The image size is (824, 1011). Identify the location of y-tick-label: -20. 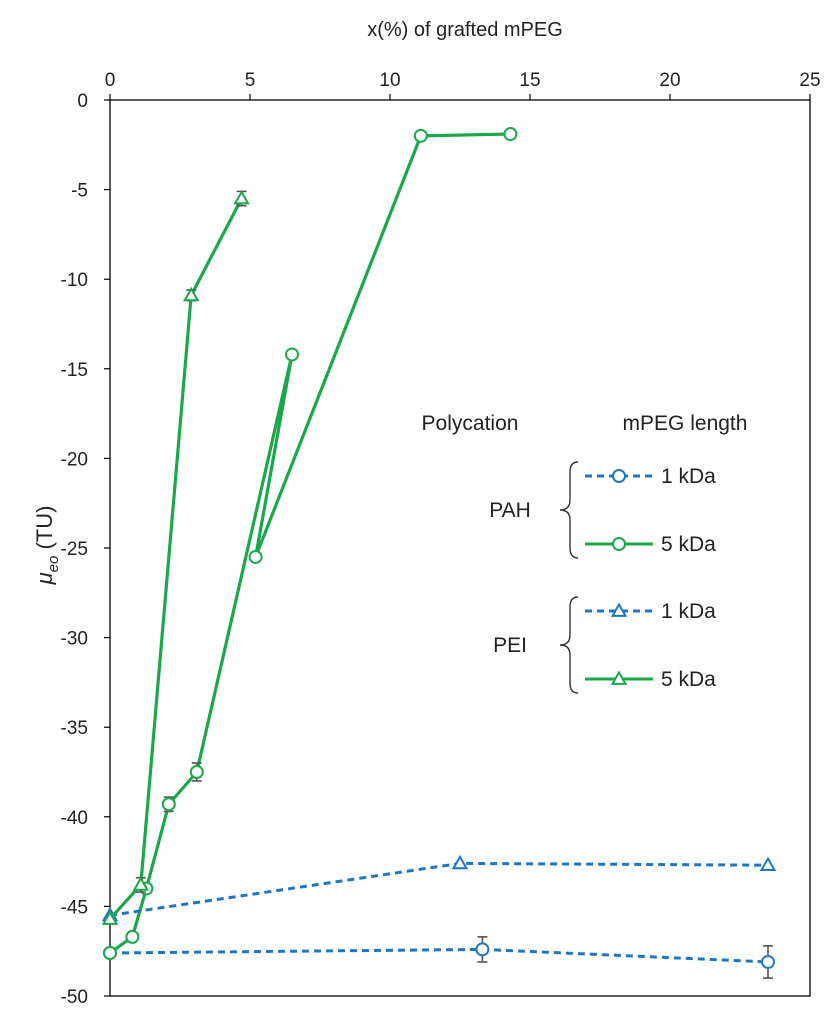
(74, 459).